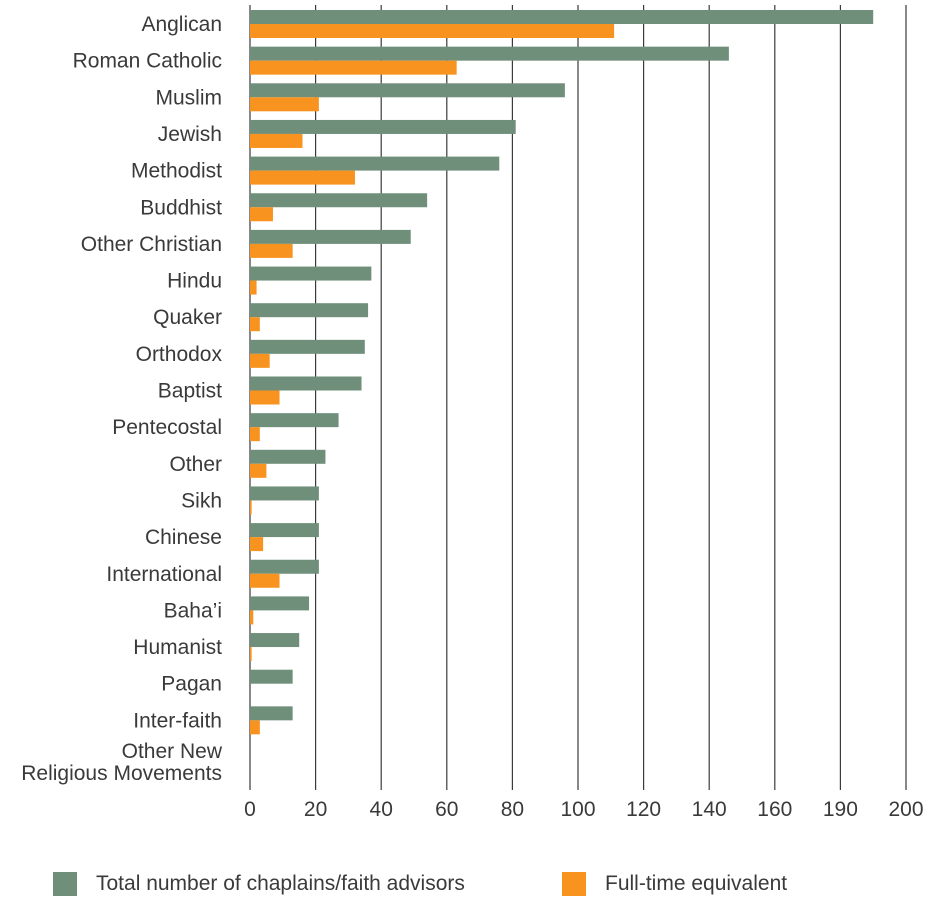  I want to click on legend-swatch-fte, so click(574, 884).